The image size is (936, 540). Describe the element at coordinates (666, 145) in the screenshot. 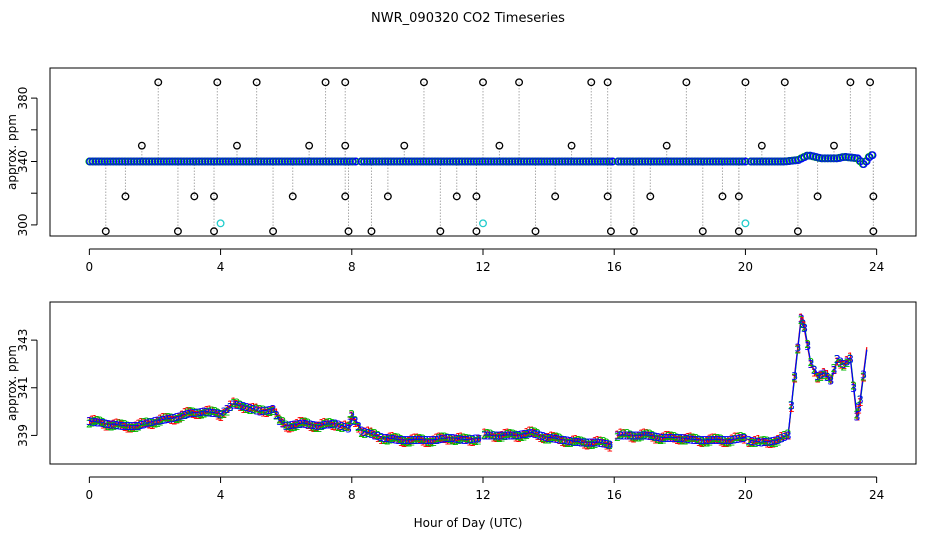

I see `top-mid-high-flag-point` at that location.